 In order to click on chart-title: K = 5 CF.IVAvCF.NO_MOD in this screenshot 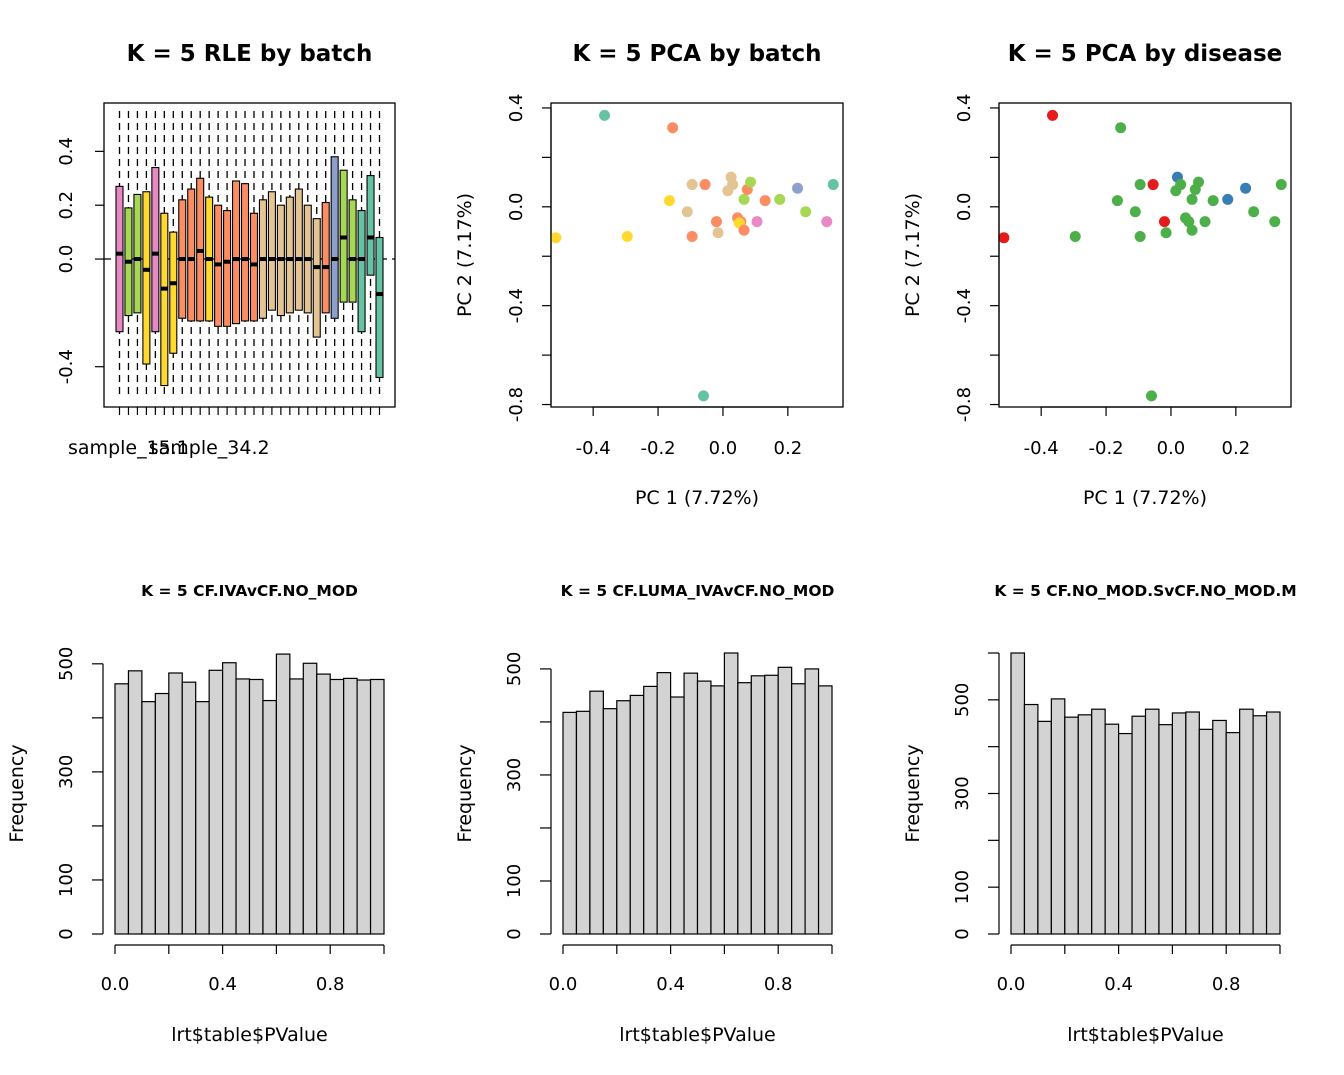, I will do `click(249, 591)`.